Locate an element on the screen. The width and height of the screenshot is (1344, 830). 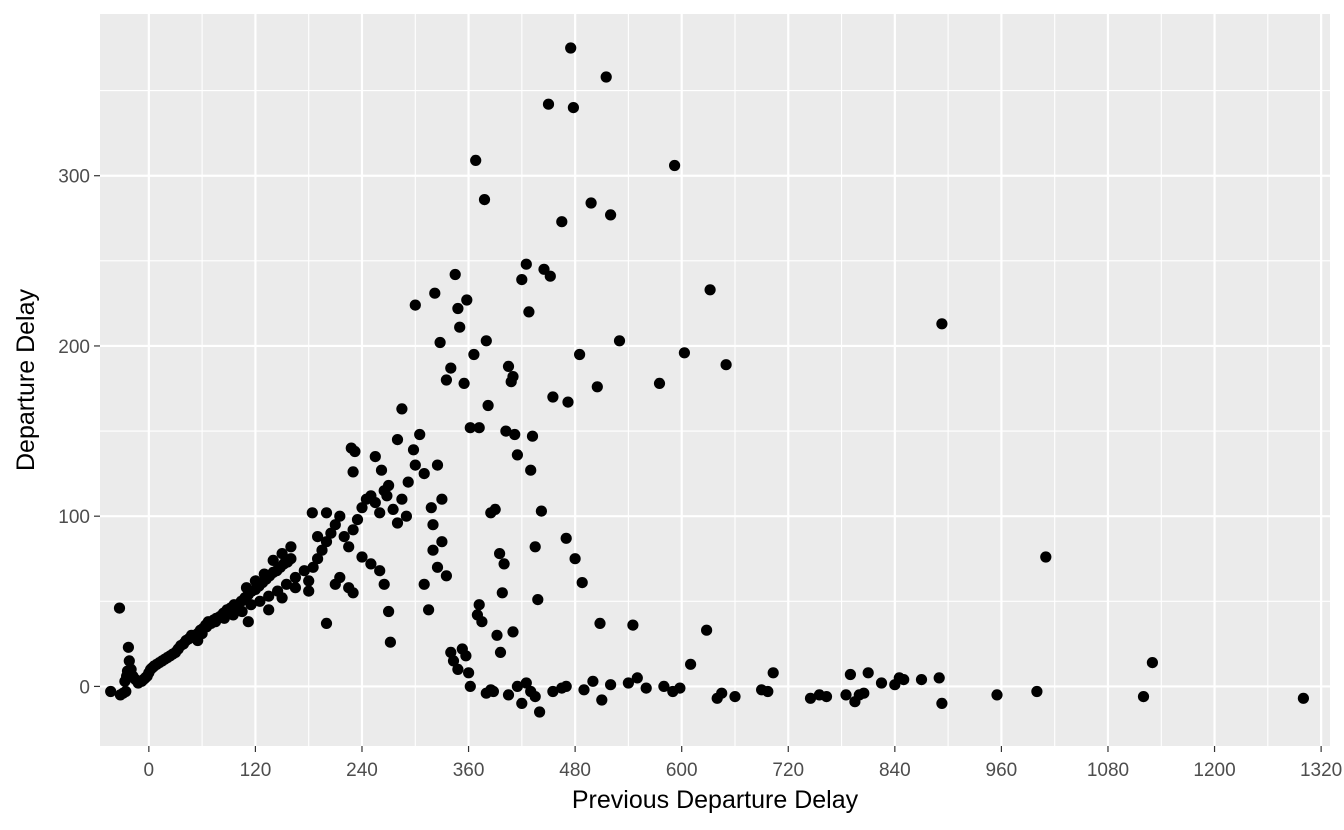
y-tick-label: 100 is located at coordinates (74, 517).